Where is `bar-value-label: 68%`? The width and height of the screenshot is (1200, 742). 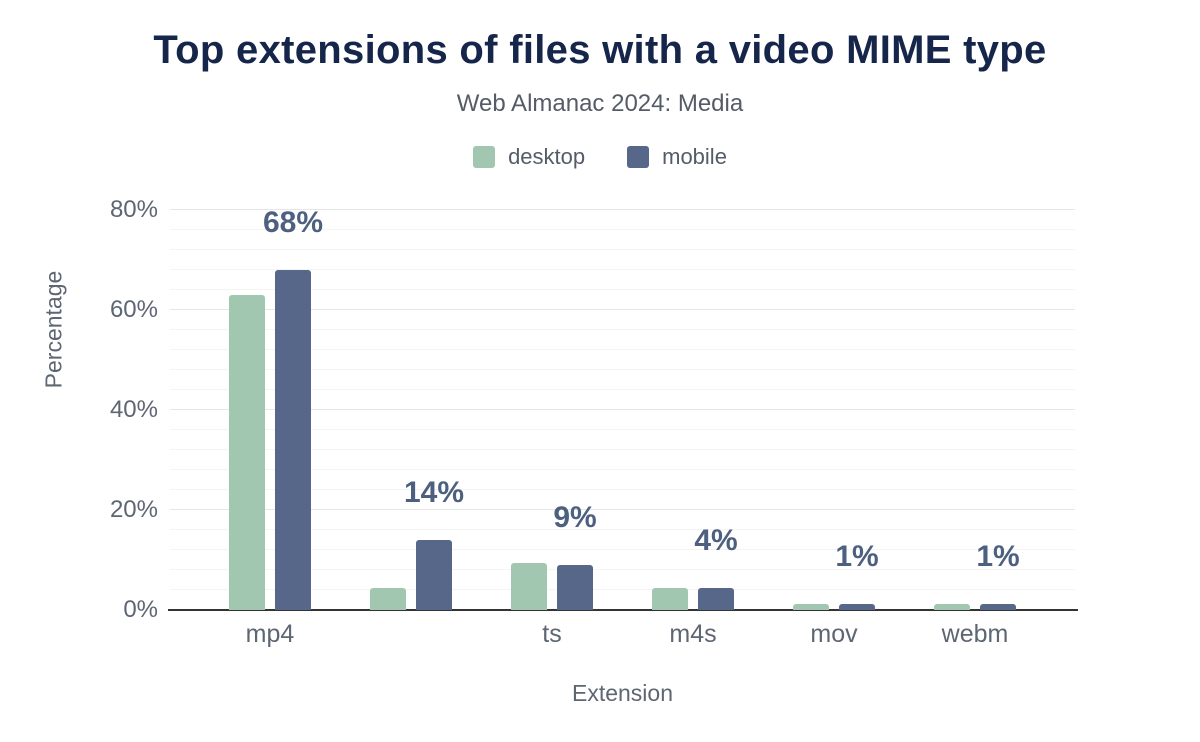 bar-value-label: 68% is located at coordinates (293, 222).